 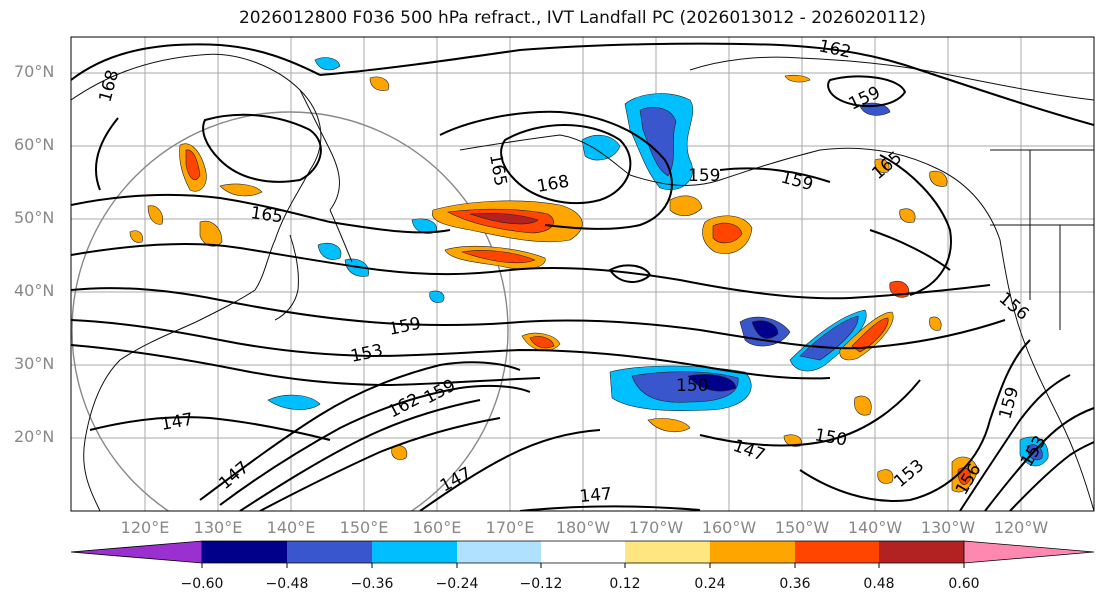 What do you see at coordinates (710, 584) in the screenshot?
I see `colorbar-tick-label: 0.24` at bounding box center [710, 584].